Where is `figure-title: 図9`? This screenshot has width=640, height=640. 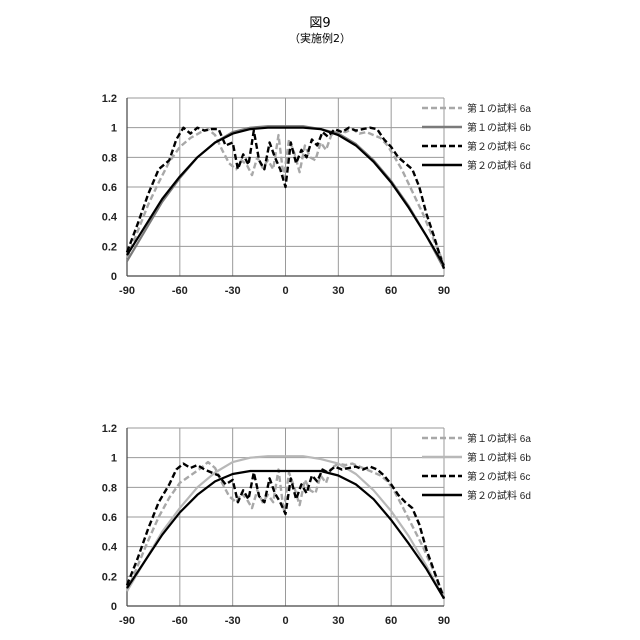 figure-title: 図9 is located at coordinates (320, 23).